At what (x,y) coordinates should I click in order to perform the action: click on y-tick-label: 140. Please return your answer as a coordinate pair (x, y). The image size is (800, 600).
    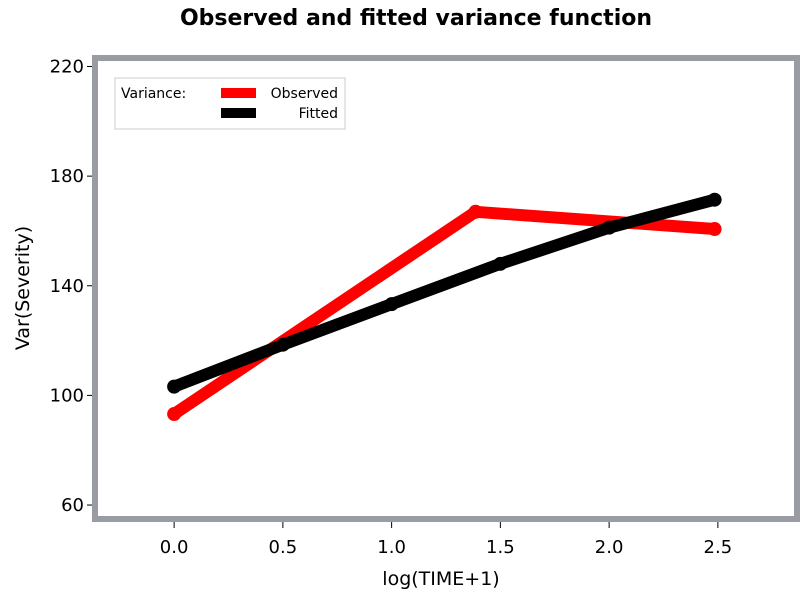
    Looking at the image, I should click on (67, 286).